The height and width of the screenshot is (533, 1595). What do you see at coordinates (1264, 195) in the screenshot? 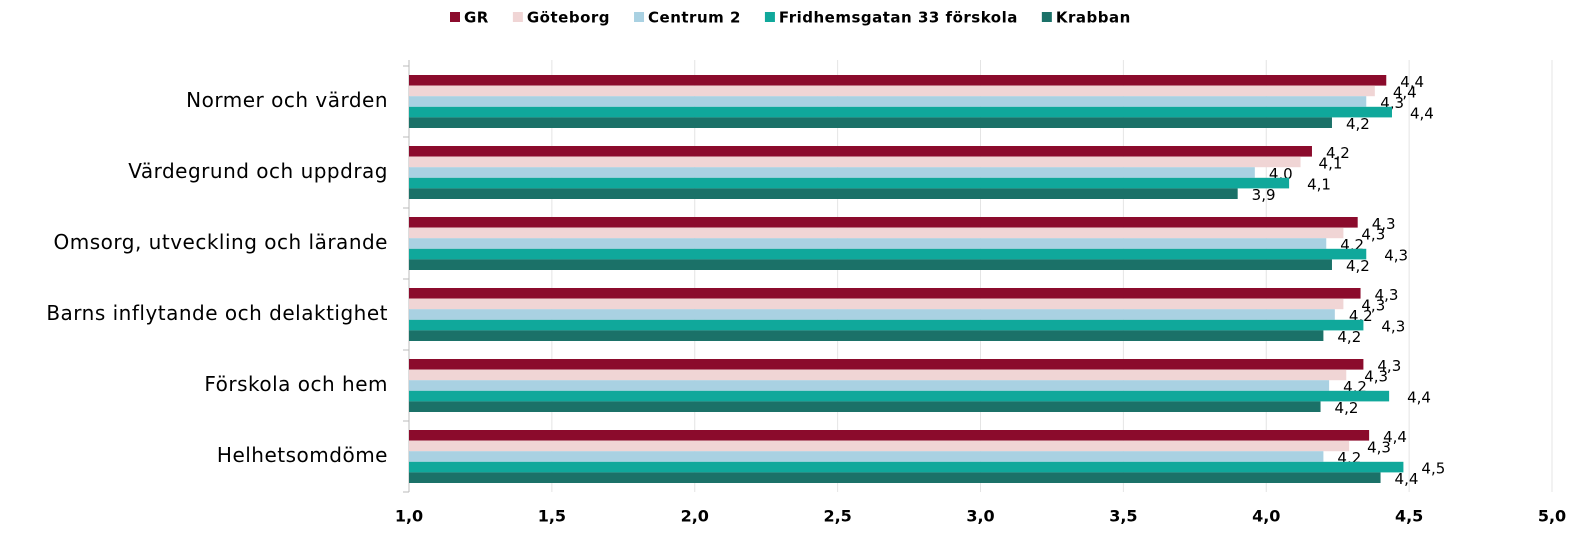
I see `value-label: 3,9` at bounding box center [1264, 195].